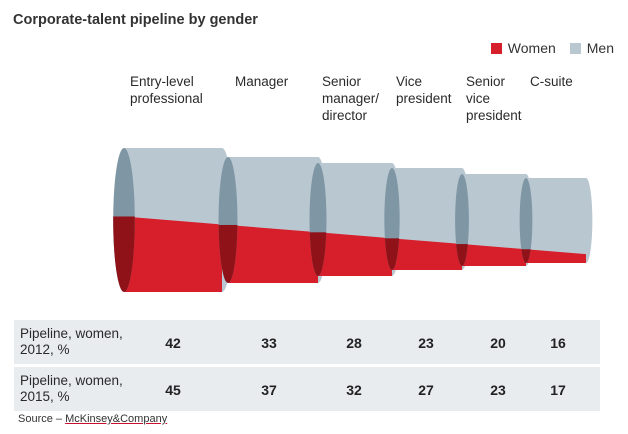 The image size is (628, 434). What do you see at coordinates (556, 256) in the screenshot?
I see `women-share-c-suite` at bounding box center [556, 256].